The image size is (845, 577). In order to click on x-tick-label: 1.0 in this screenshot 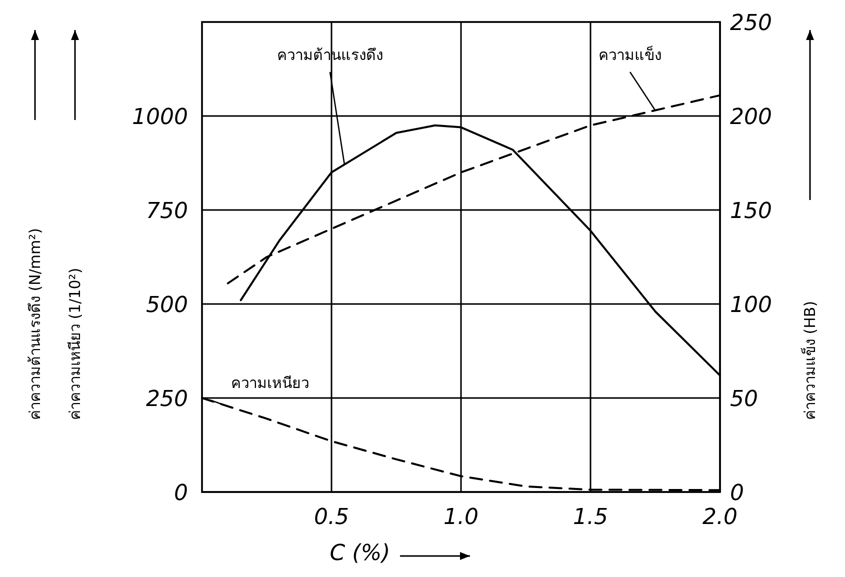, I will do `click(461, 517)`.